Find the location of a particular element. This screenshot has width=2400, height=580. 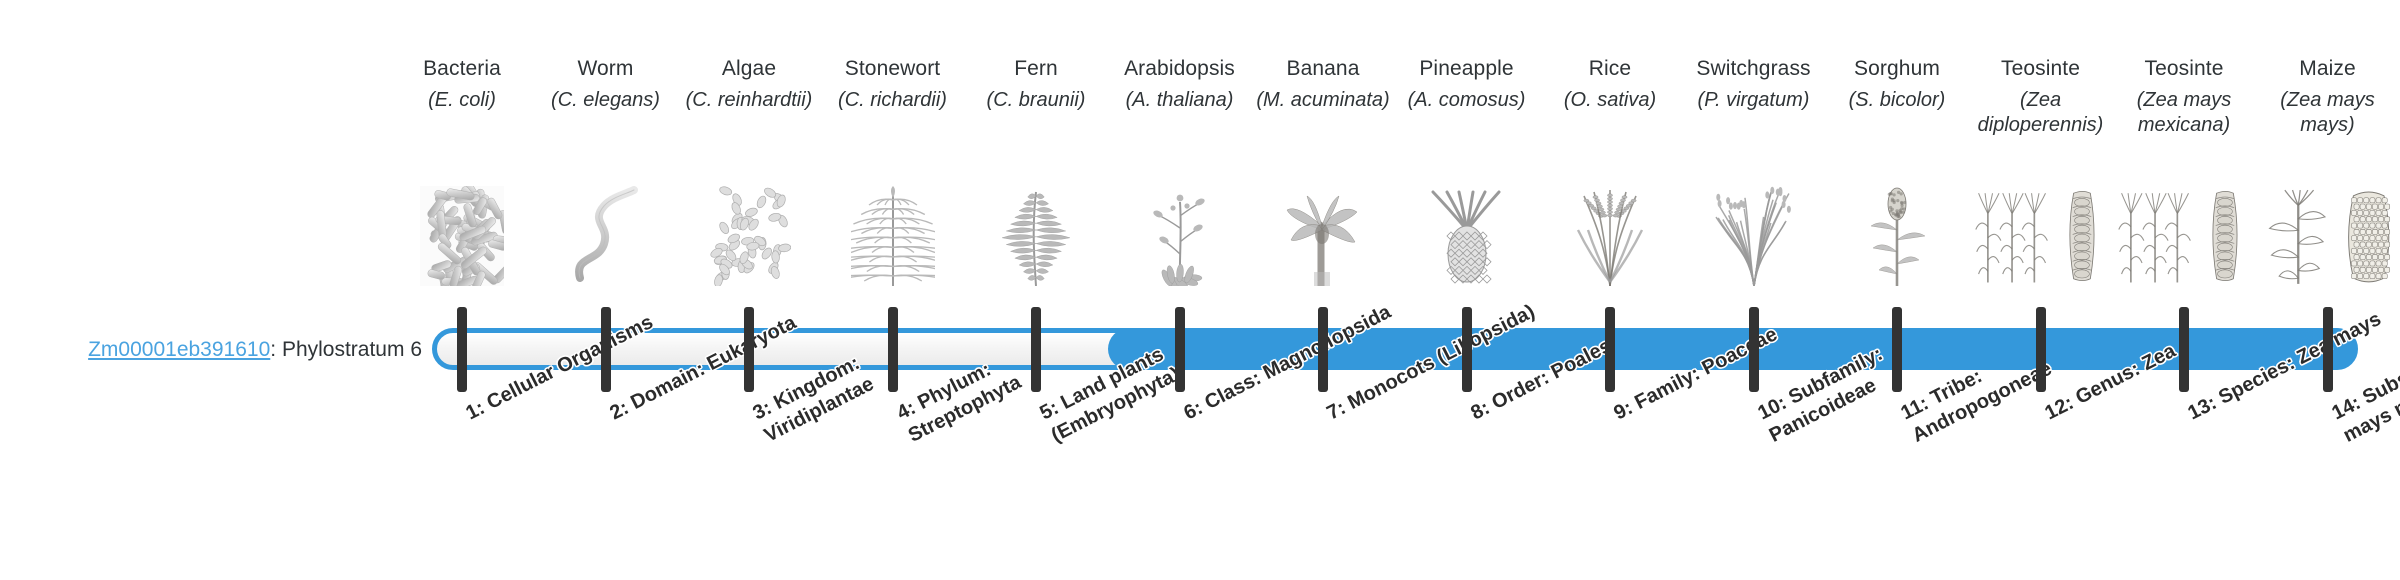

arabidopsis-plant-icon is located at coordinates (1180, 226).